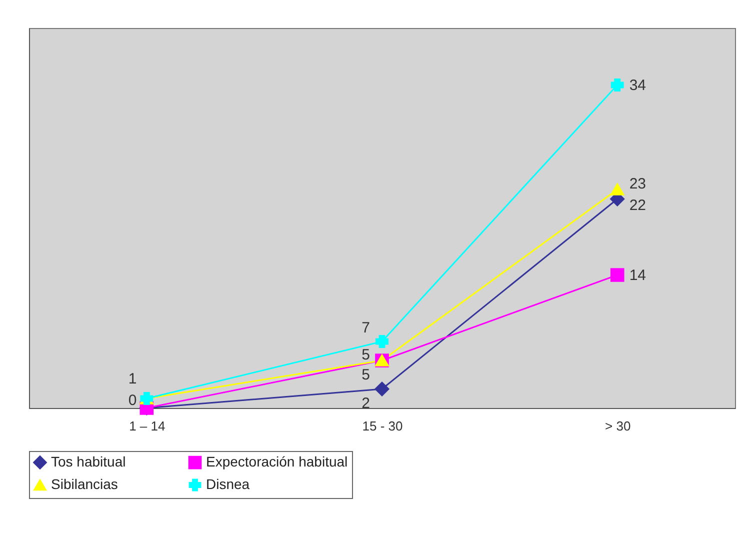 The width and height of the screenshot is (742, 543). I want to click on x-tick-label: > 30, so click(617, 426).